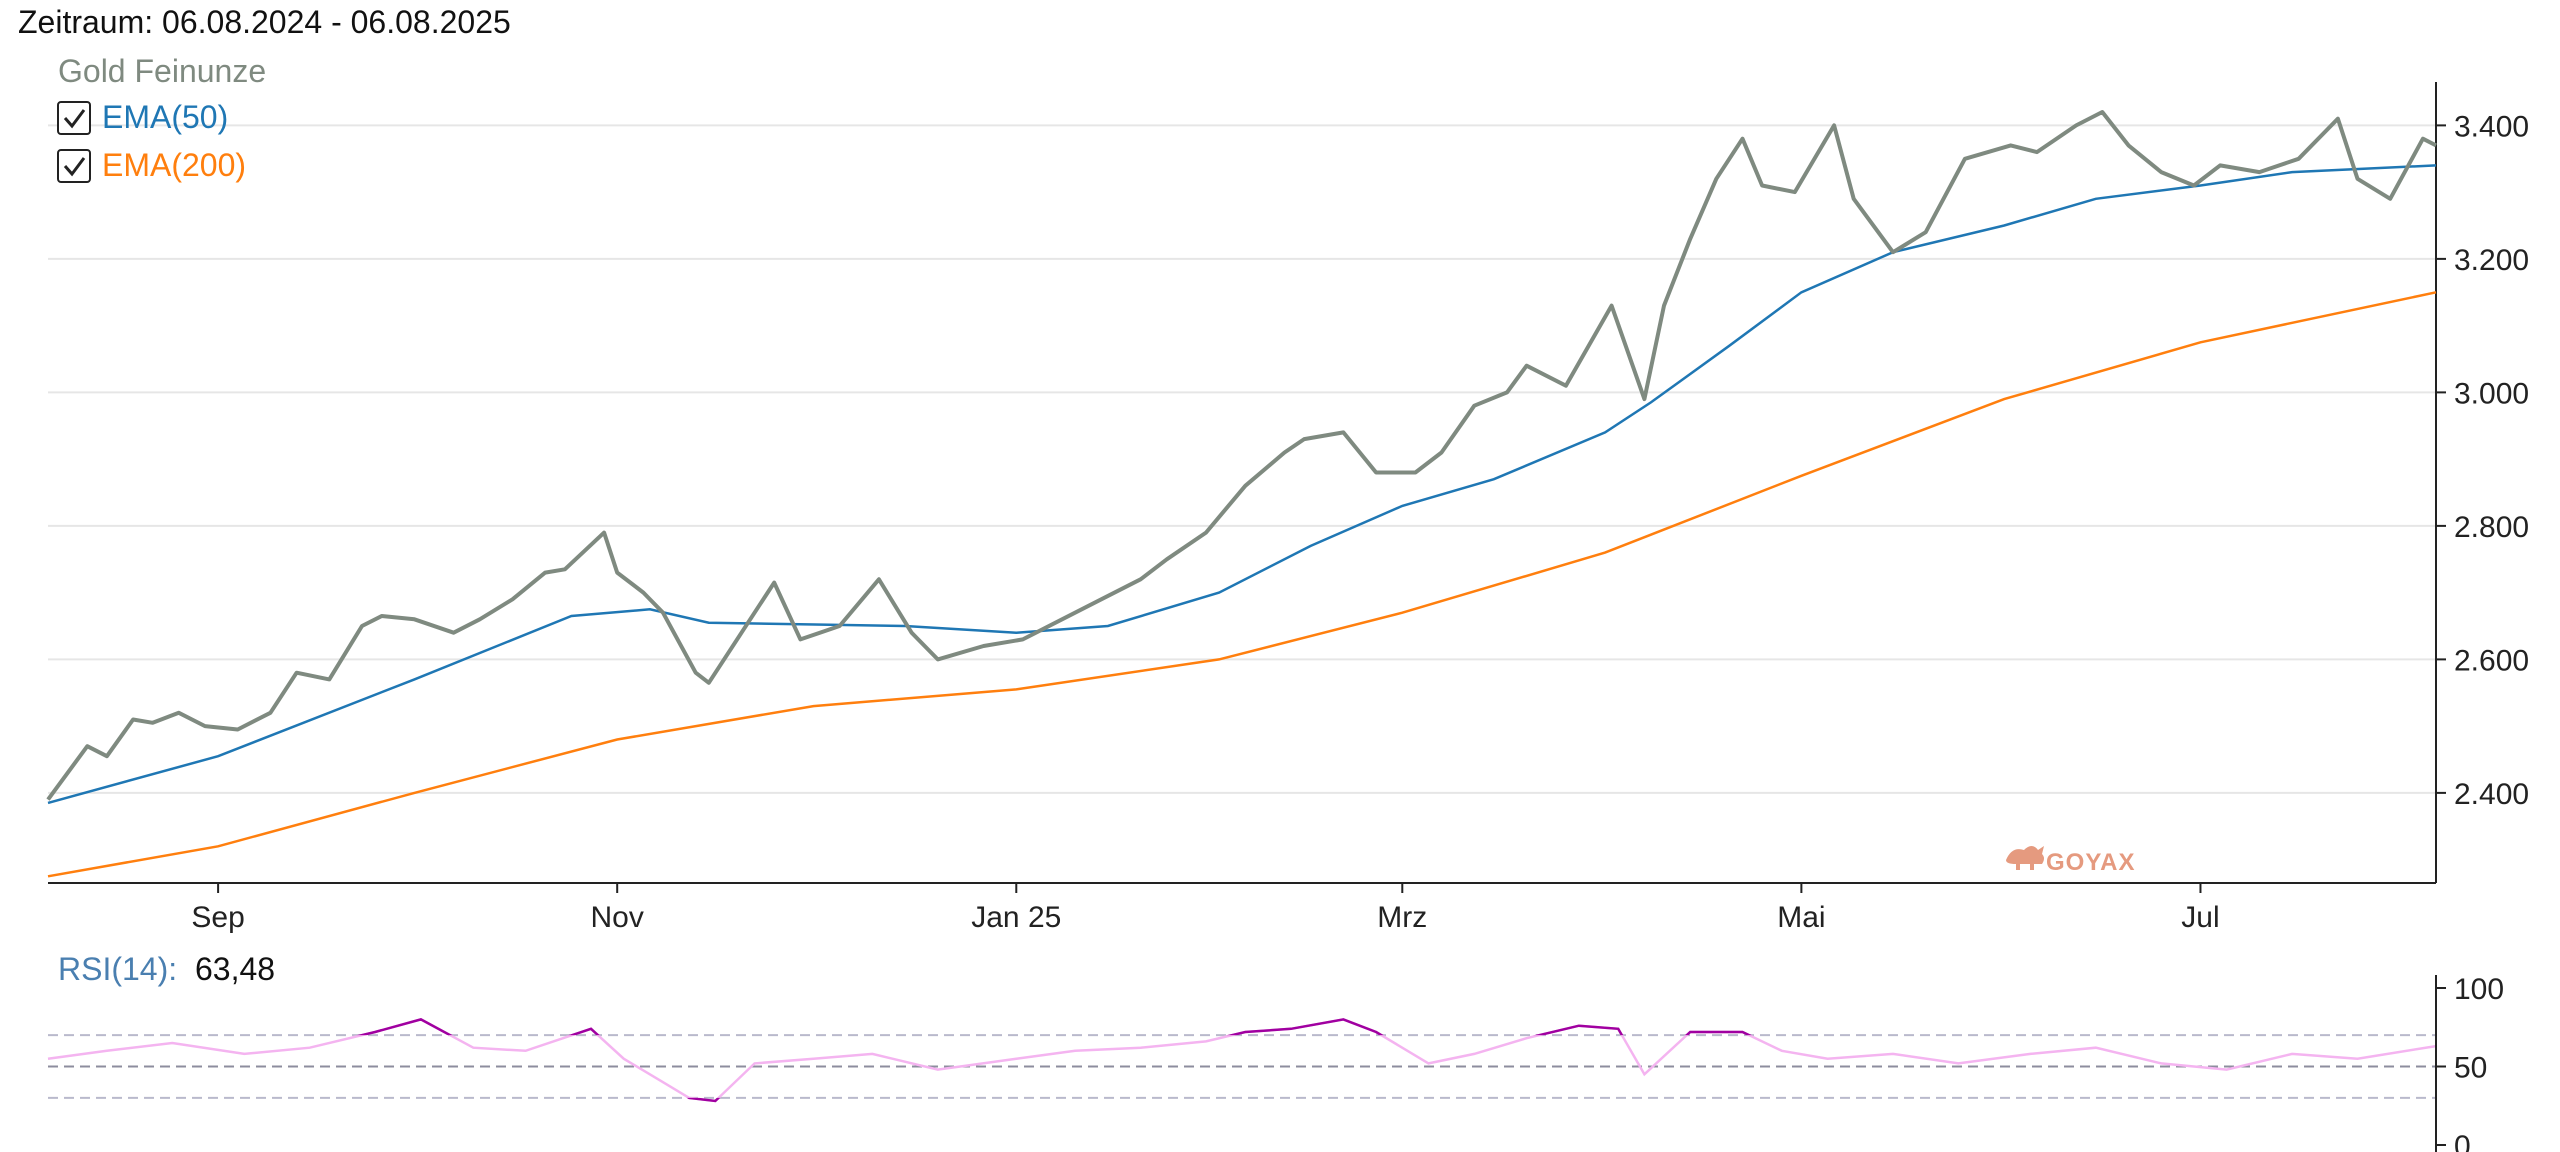 The width and height of the screenshot is (2560, 1152). Describe the element at coordinates (2491, 393) in the screenshot. I see `price-tick-label: 3.000` at that location.